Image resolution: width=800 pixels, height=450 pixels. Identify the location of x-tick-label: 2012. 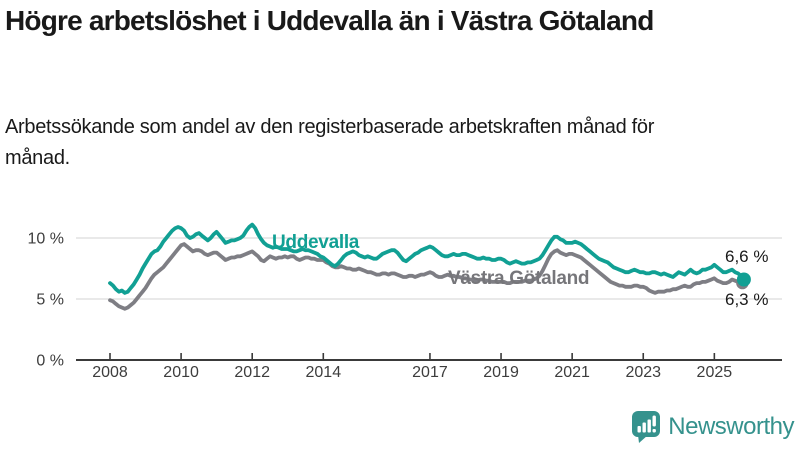
(252, 372).